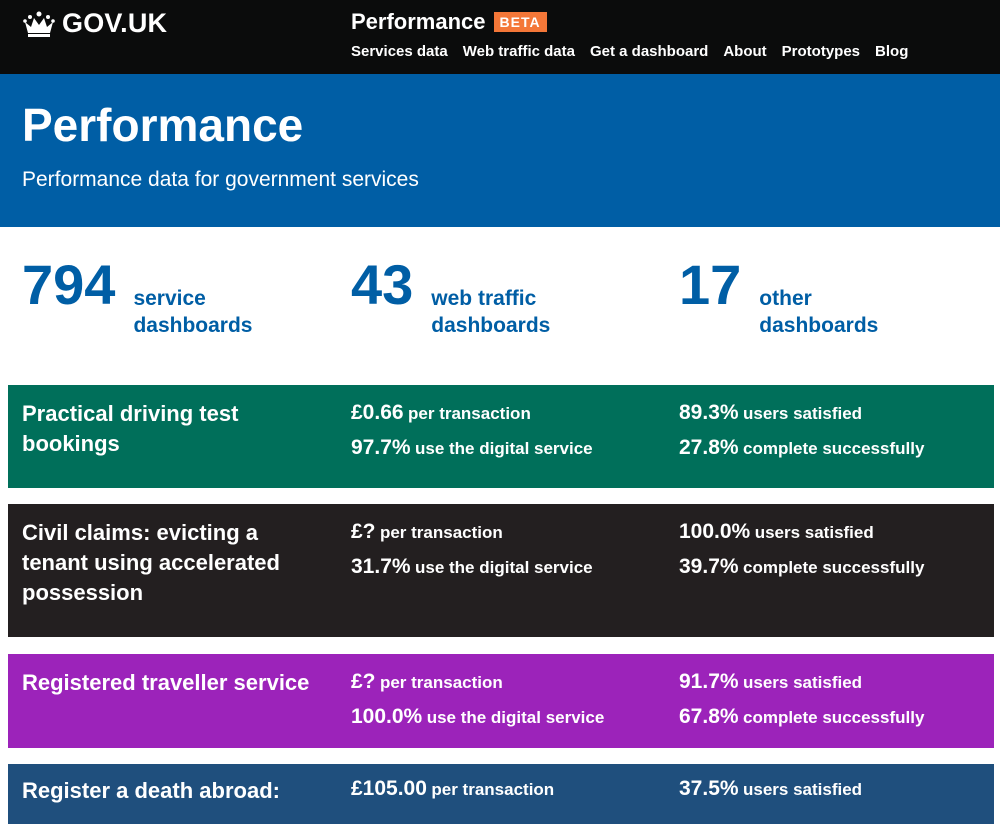  I want to click on stat-value: 37.5%, so click(709, 788).